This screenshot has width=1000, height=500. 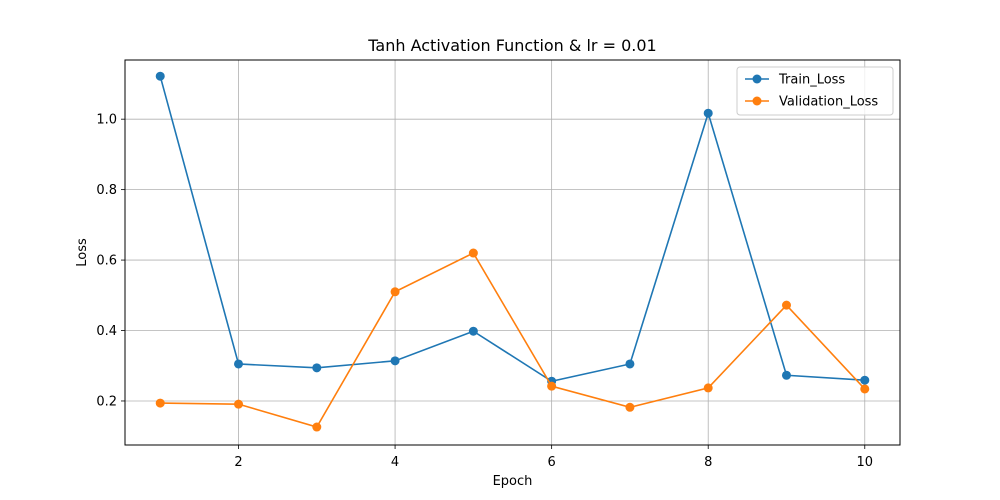 What do you see at coordinates (106, 190) in the screenshot?
I see `y-tick-label: 0.8` at bounding box center [106, 190].